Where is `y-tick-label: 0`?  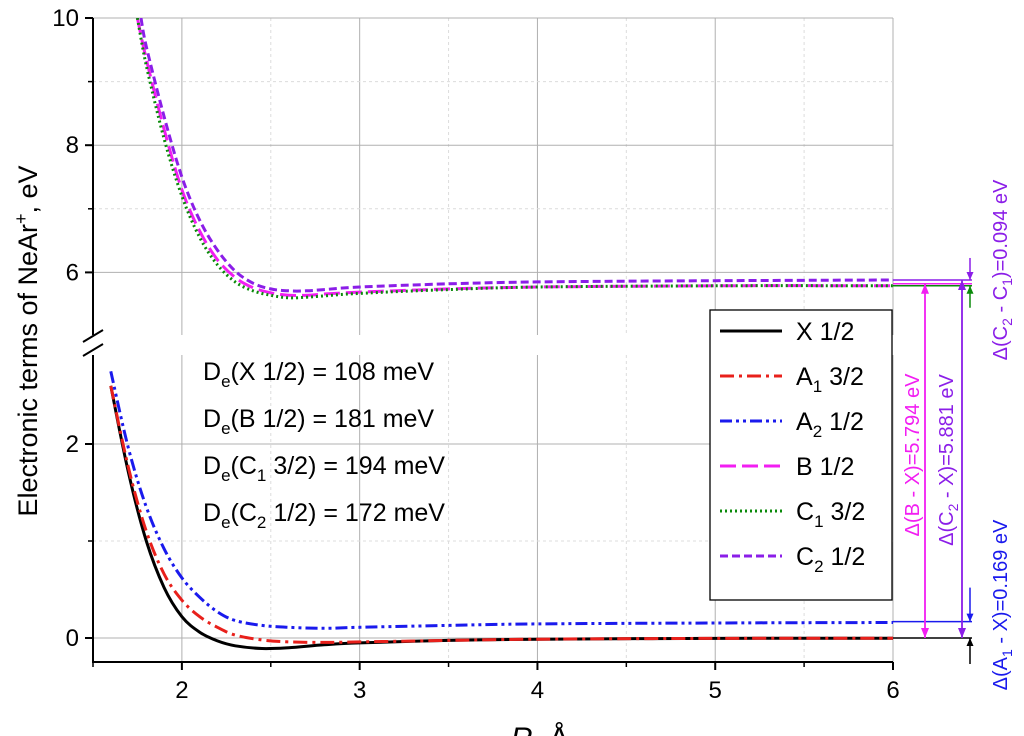
y-tick-label: 0 is located at coordinates (72, 638).